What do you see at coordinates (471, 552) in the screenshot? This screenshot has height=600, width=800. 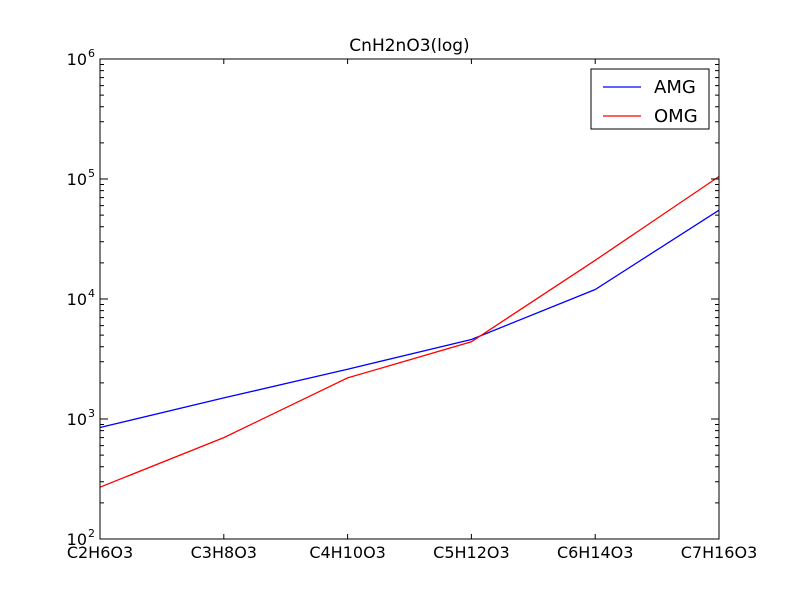 I see `x-tick-label: C5H12O3` at bounding box center [471, 552].